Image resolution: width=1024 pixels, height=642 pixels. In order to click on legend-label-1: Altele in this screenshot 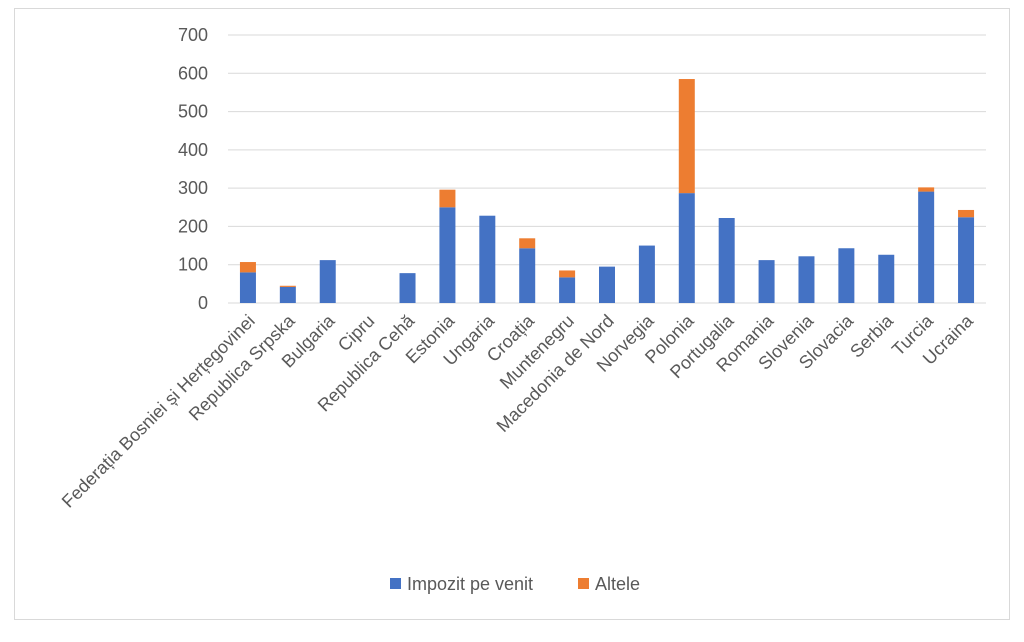, I will do `click(617, 584)`.